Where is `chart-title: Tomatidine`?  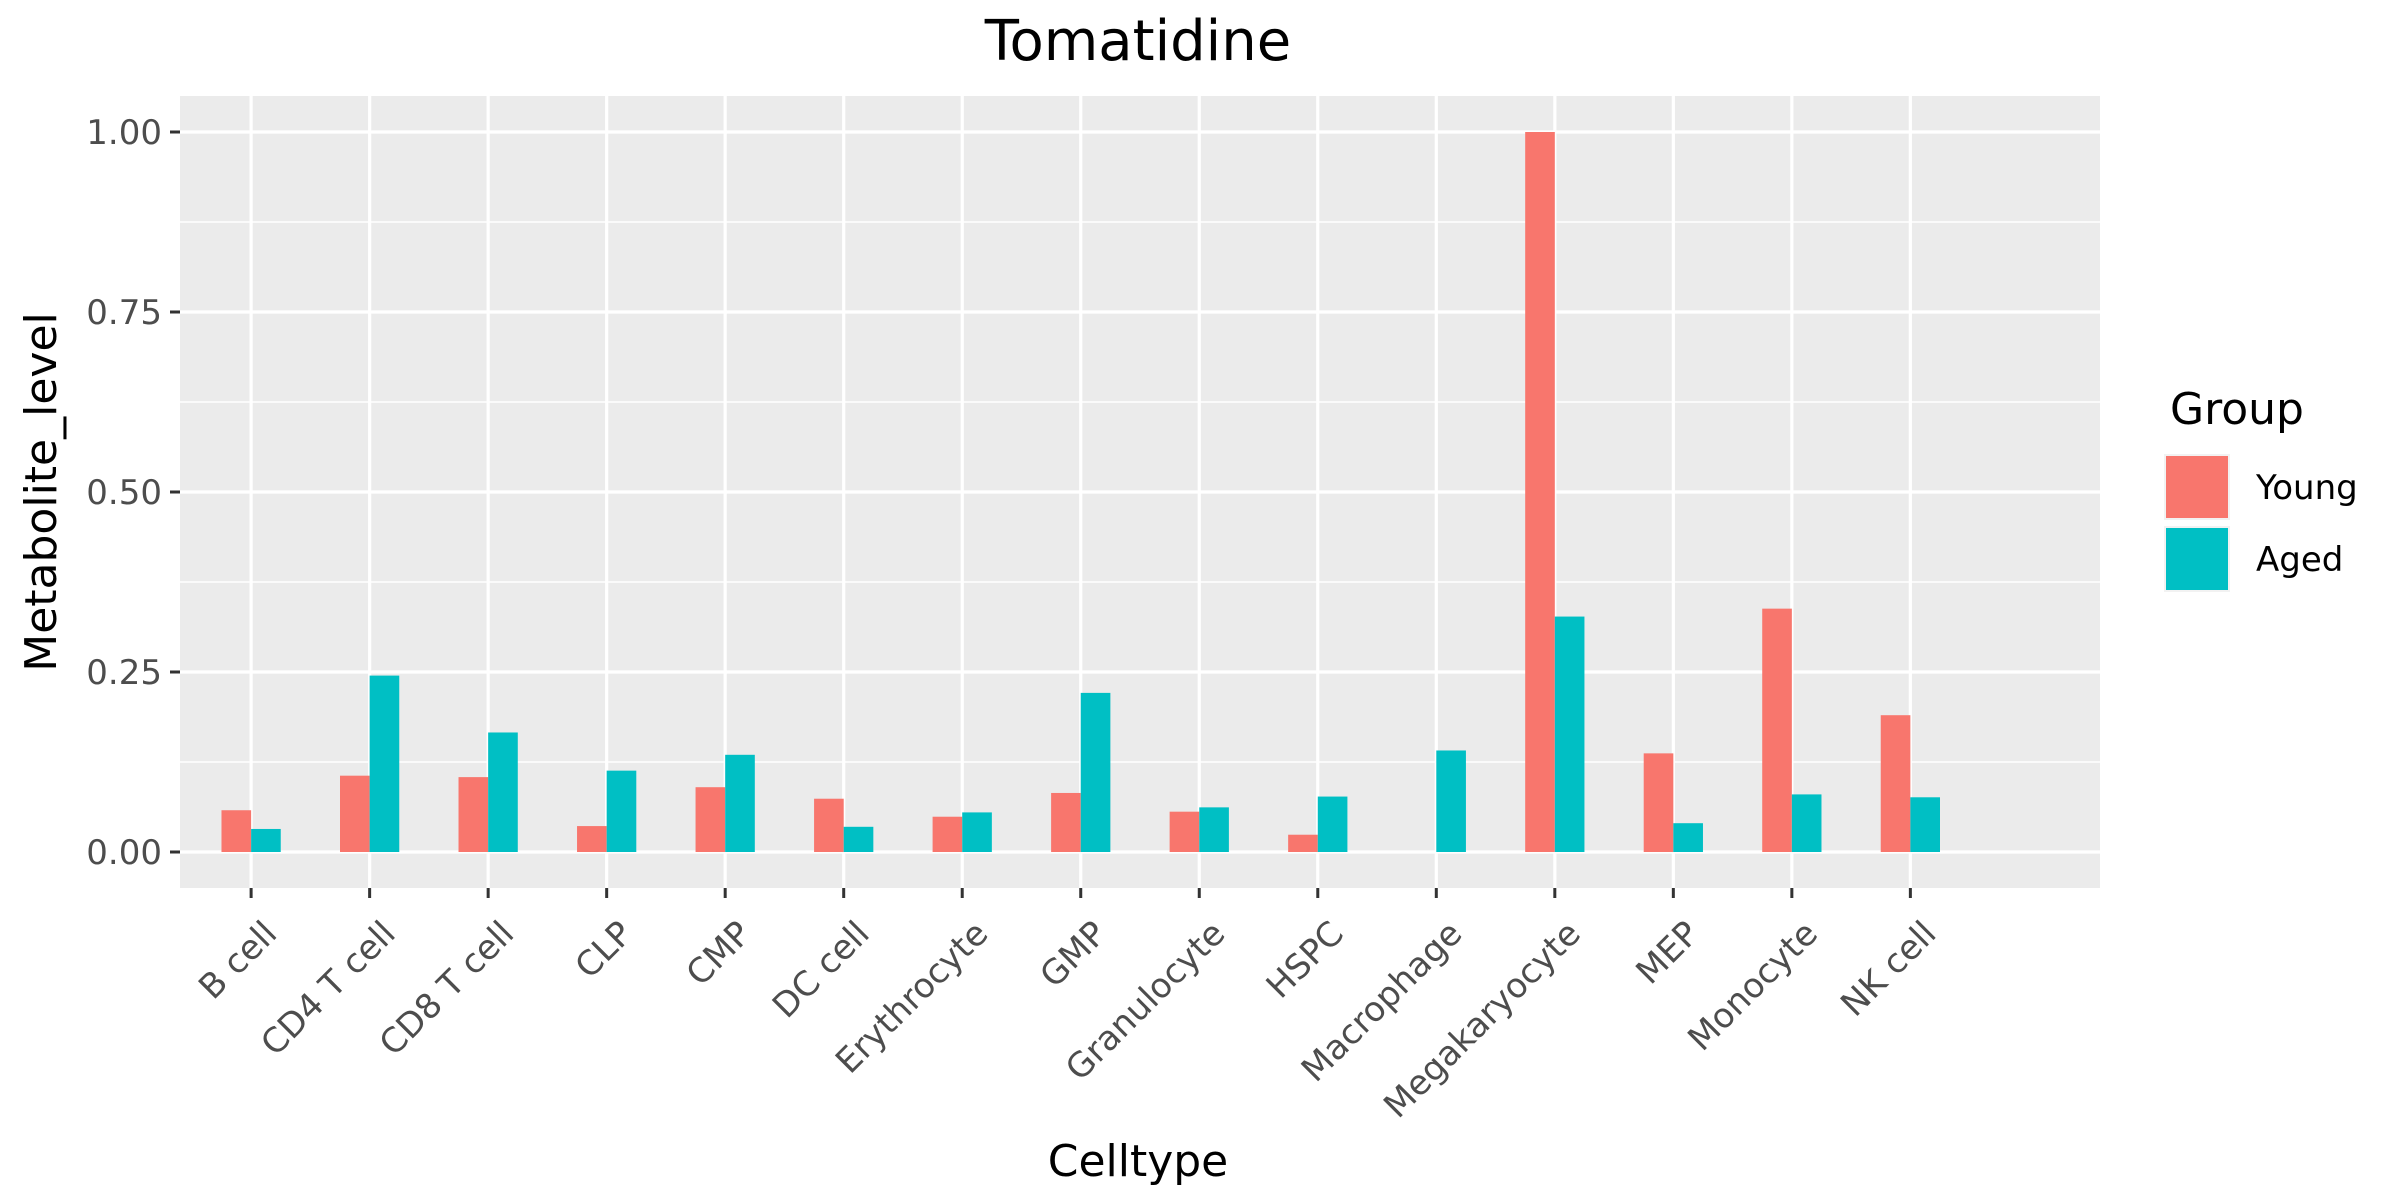 chart-title: Tomatidine is located at coordinates (1137, 41).